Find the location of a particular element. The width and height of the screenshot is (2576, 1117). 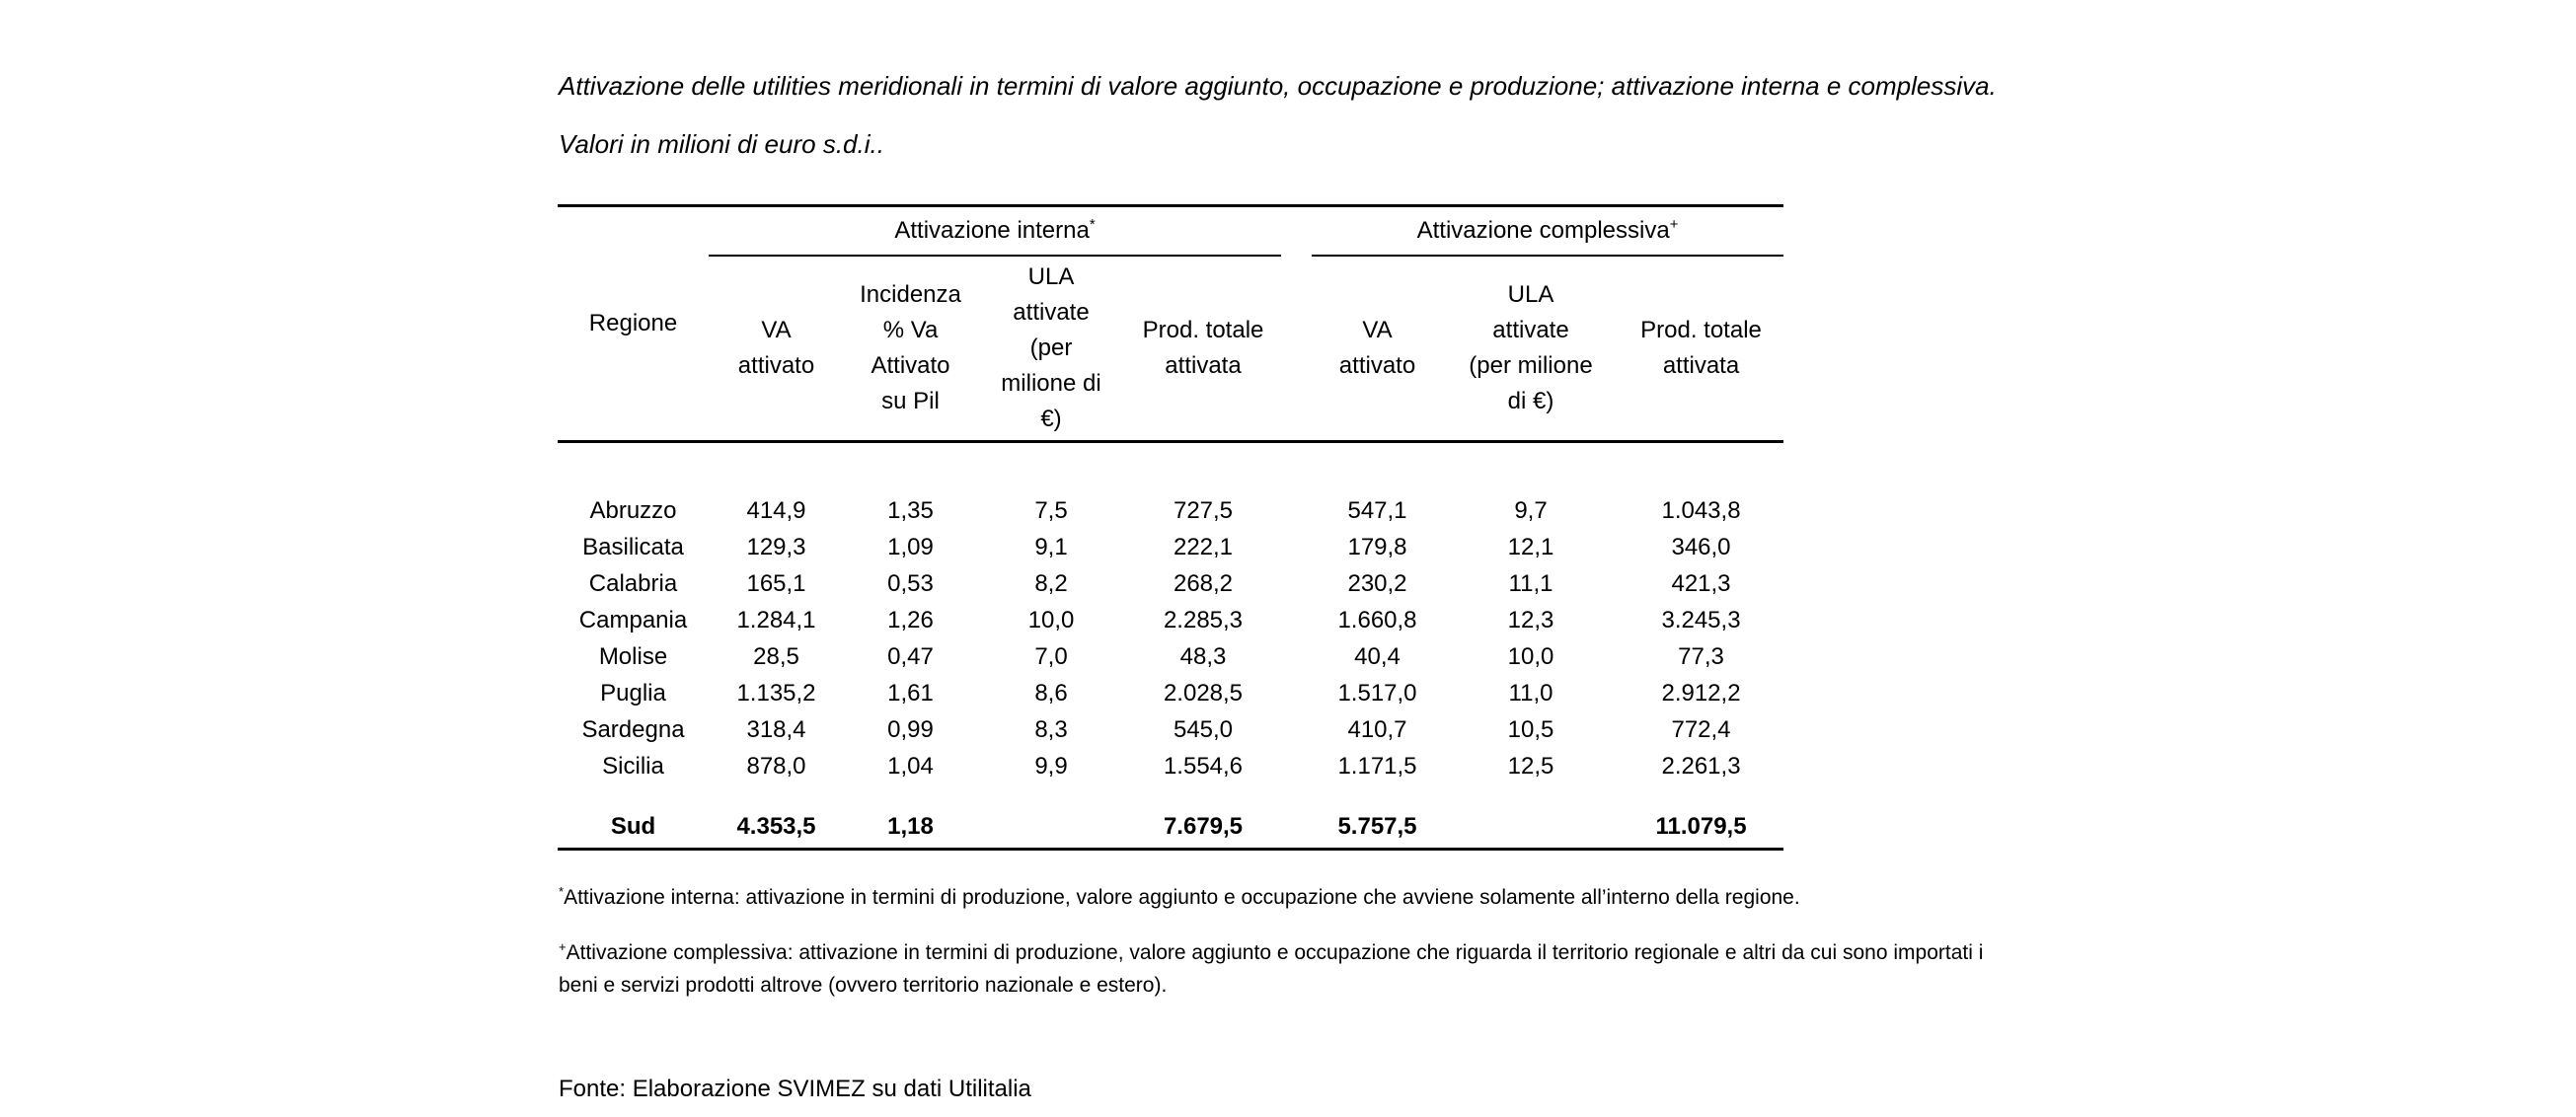

region-cell: Sicilia is located at coordinates (633, 766).